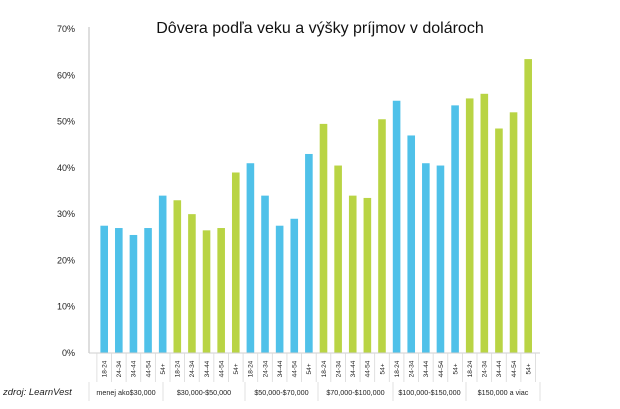 The width and height of the screenshot is (620, 409). Describe the element at coordinates (204, 392) in the screenshot. I see `group-label: $30,000-$50,000` at that location.